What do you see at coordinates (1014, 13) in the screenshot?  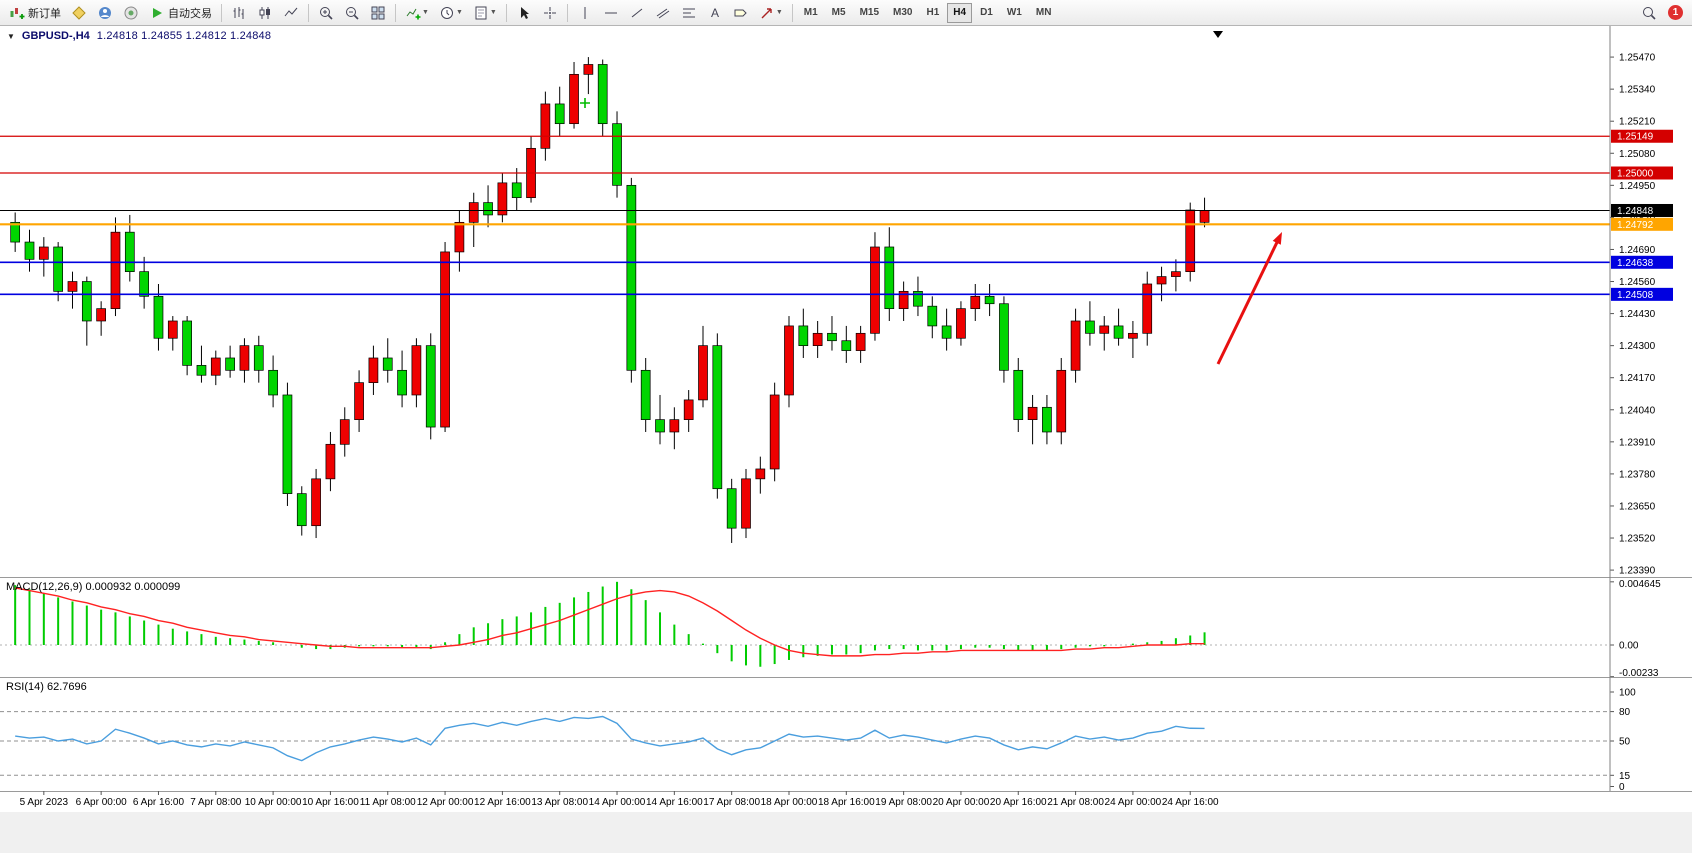 I see `timeframe-w1-button: W1` at bounding box center [1014, 13].